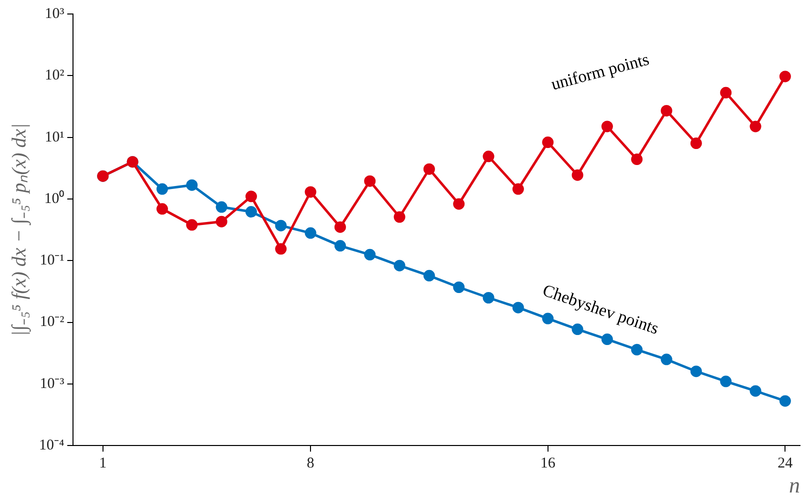 This screenshot has height=504, width=807. What do you see at coordinates (52, 384) in the screenshot?
I see `y-tick-label: 10⁻³` at bounding box center [52, 384].